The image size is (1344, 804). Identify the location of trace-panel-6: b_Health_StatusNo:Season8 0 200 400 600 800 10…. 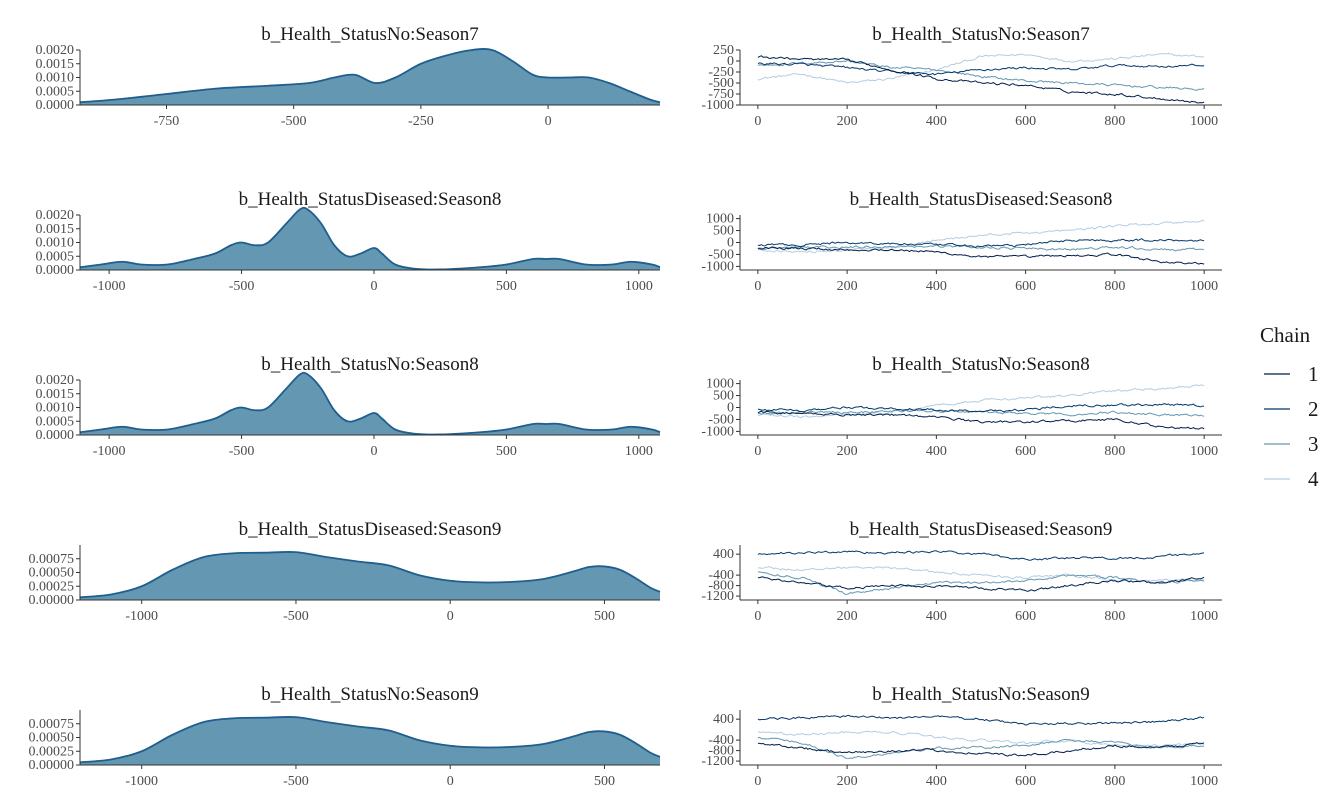
(961, 406).